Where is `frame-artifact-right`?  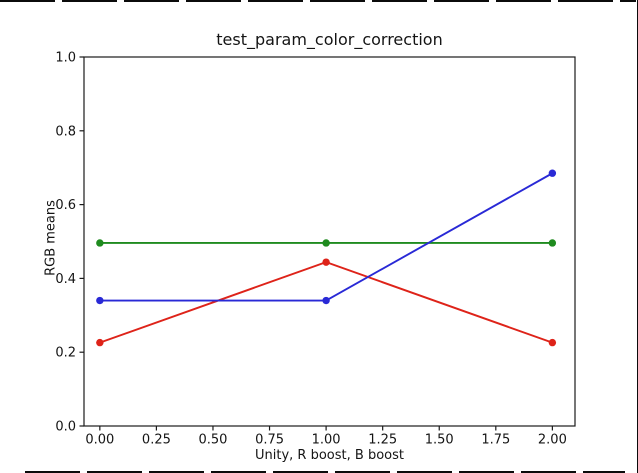
frame-artifact-right is located at coordinates (637, 236).